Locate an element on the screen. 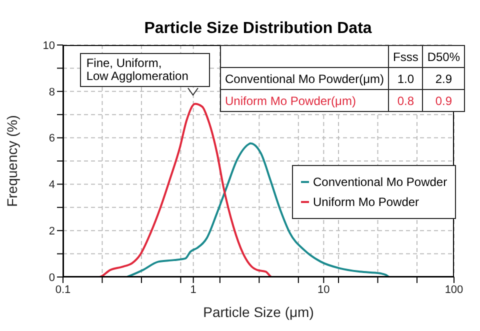 This screenshot has width=480, height=331. annotation: 0.8 is located at coordinates (405, 101).